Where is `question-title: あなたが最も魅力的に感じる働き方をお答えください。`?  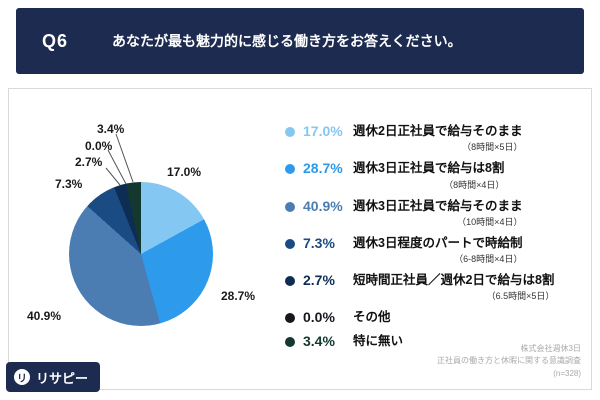
question-title: あなたが最も魅力的に感じる働き方をお答えください。 is located at coordinates (287, 41).